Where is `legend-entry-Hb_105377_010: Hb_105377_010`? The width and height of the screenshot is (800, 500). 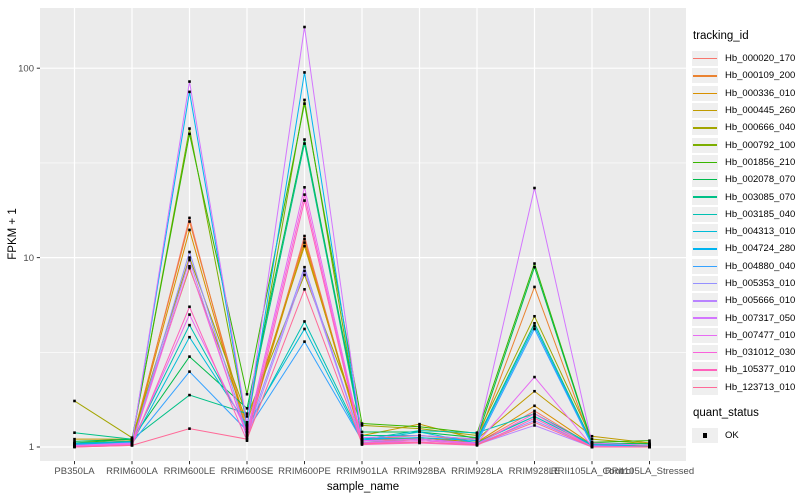
legend-entry-Hb_105377_010: Hb_105377_010 is located at coordinates (745, 369).